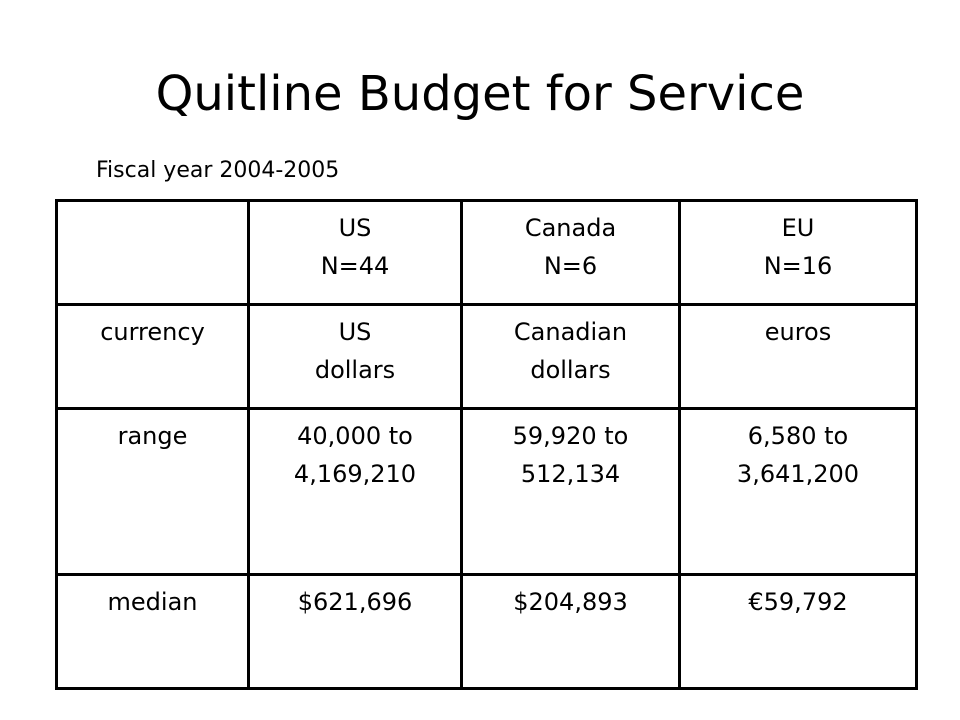 The image size is (960, 720). What do you see at coordinates (570, 228) in the screenshot?
I see `header-canada-region: Canada` at bounding box center [570, 228].